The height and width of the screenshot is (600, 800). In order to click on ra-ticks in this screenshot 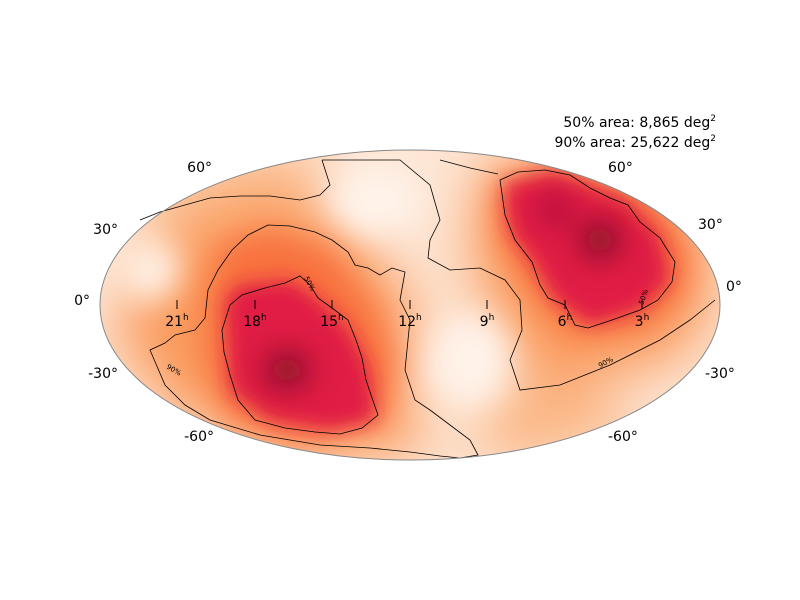, I will do `click(409, 304)`.